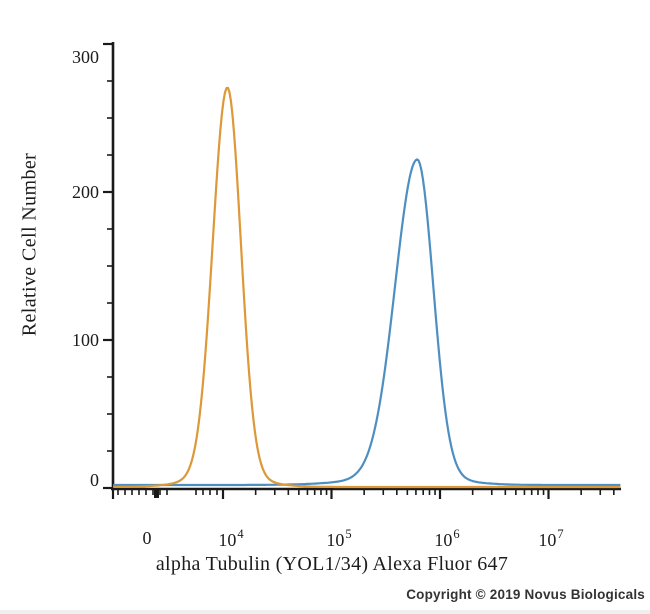 The image size is (650, 614). Describe the element at coordinates (332, 564) in the screenshot. I see `x-axis-title: alpha Tubulin (YOL1/34) Alexa Fluor 647` at that location.